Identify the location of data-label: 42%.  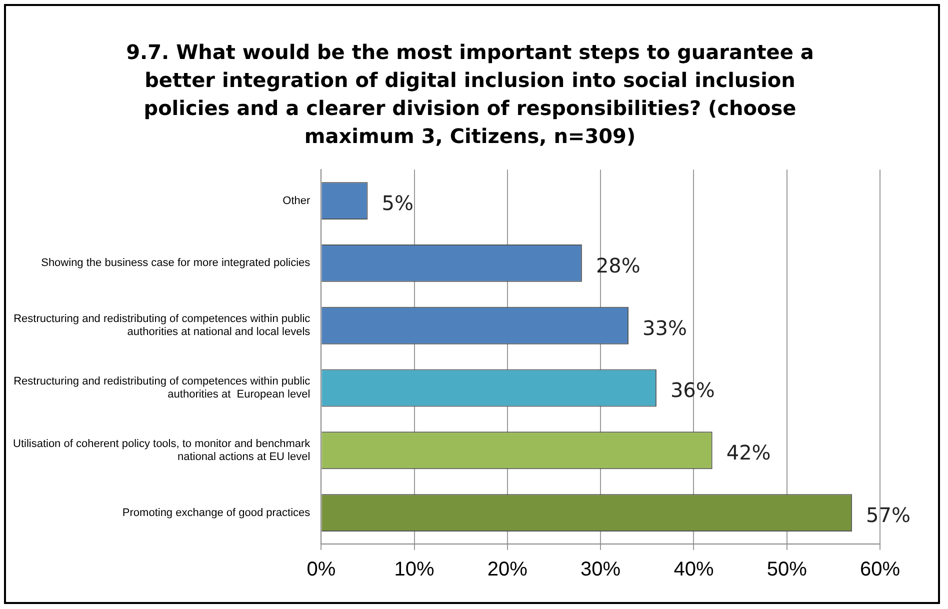
(748, 452).